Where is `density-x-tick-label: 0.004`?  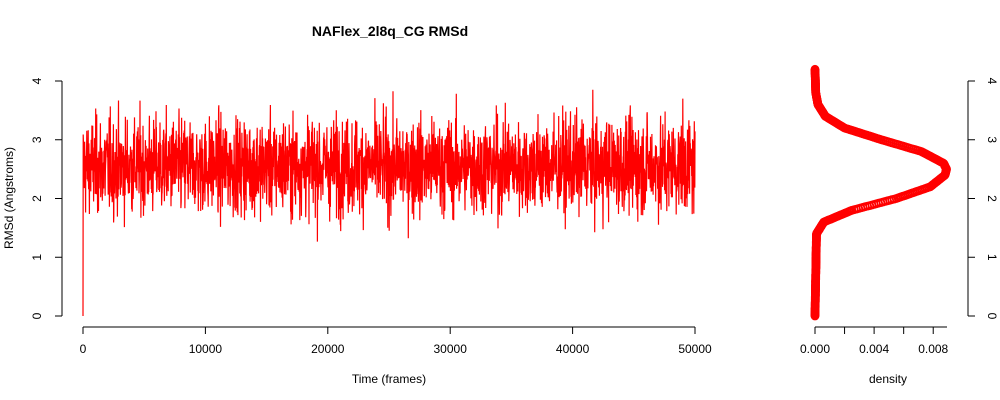
density-x-tick-label: 0.004 is located at coordinates (874, 349).